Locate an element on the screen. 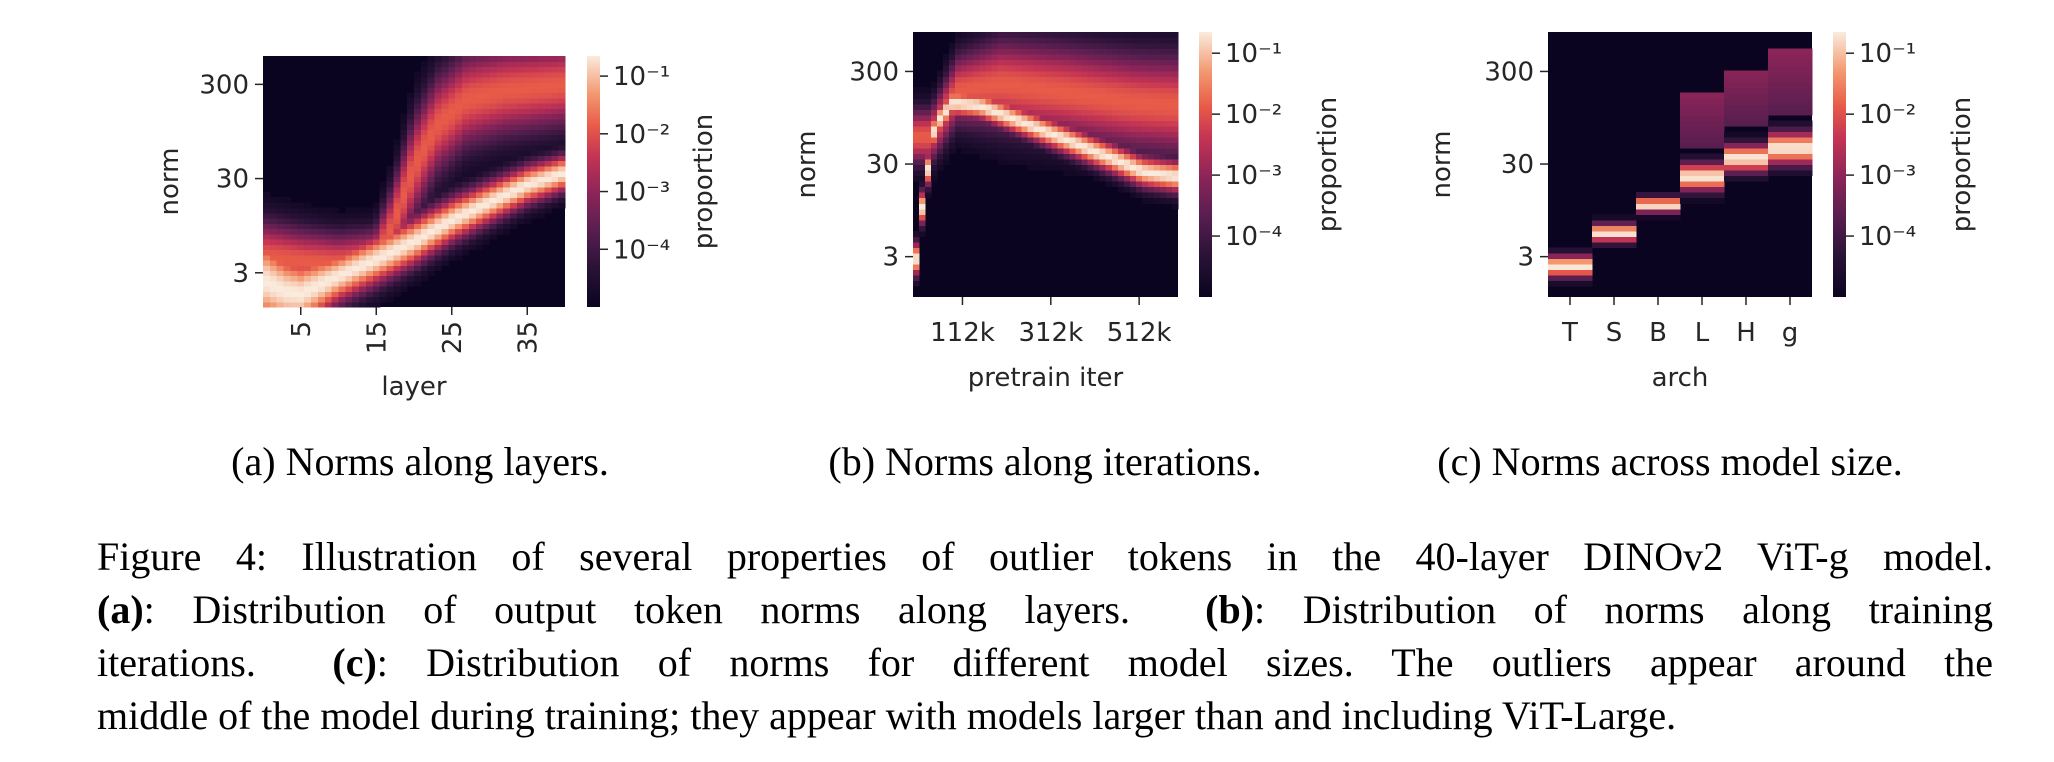 The height and width of the screenshot is (762, 2054). y-tick-label: 3 is located at coordinates (890, 258).